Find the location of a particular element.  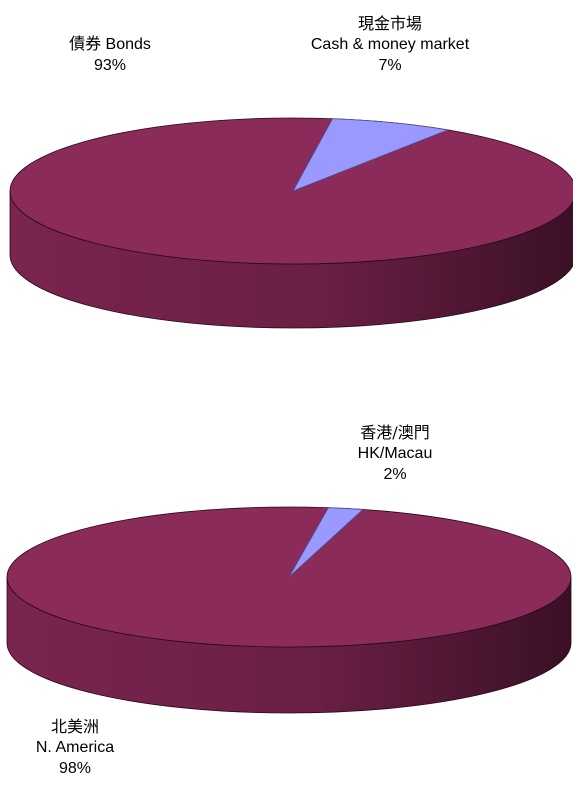

hk-macau-percent: 2% is located at coordinates (395, 474).